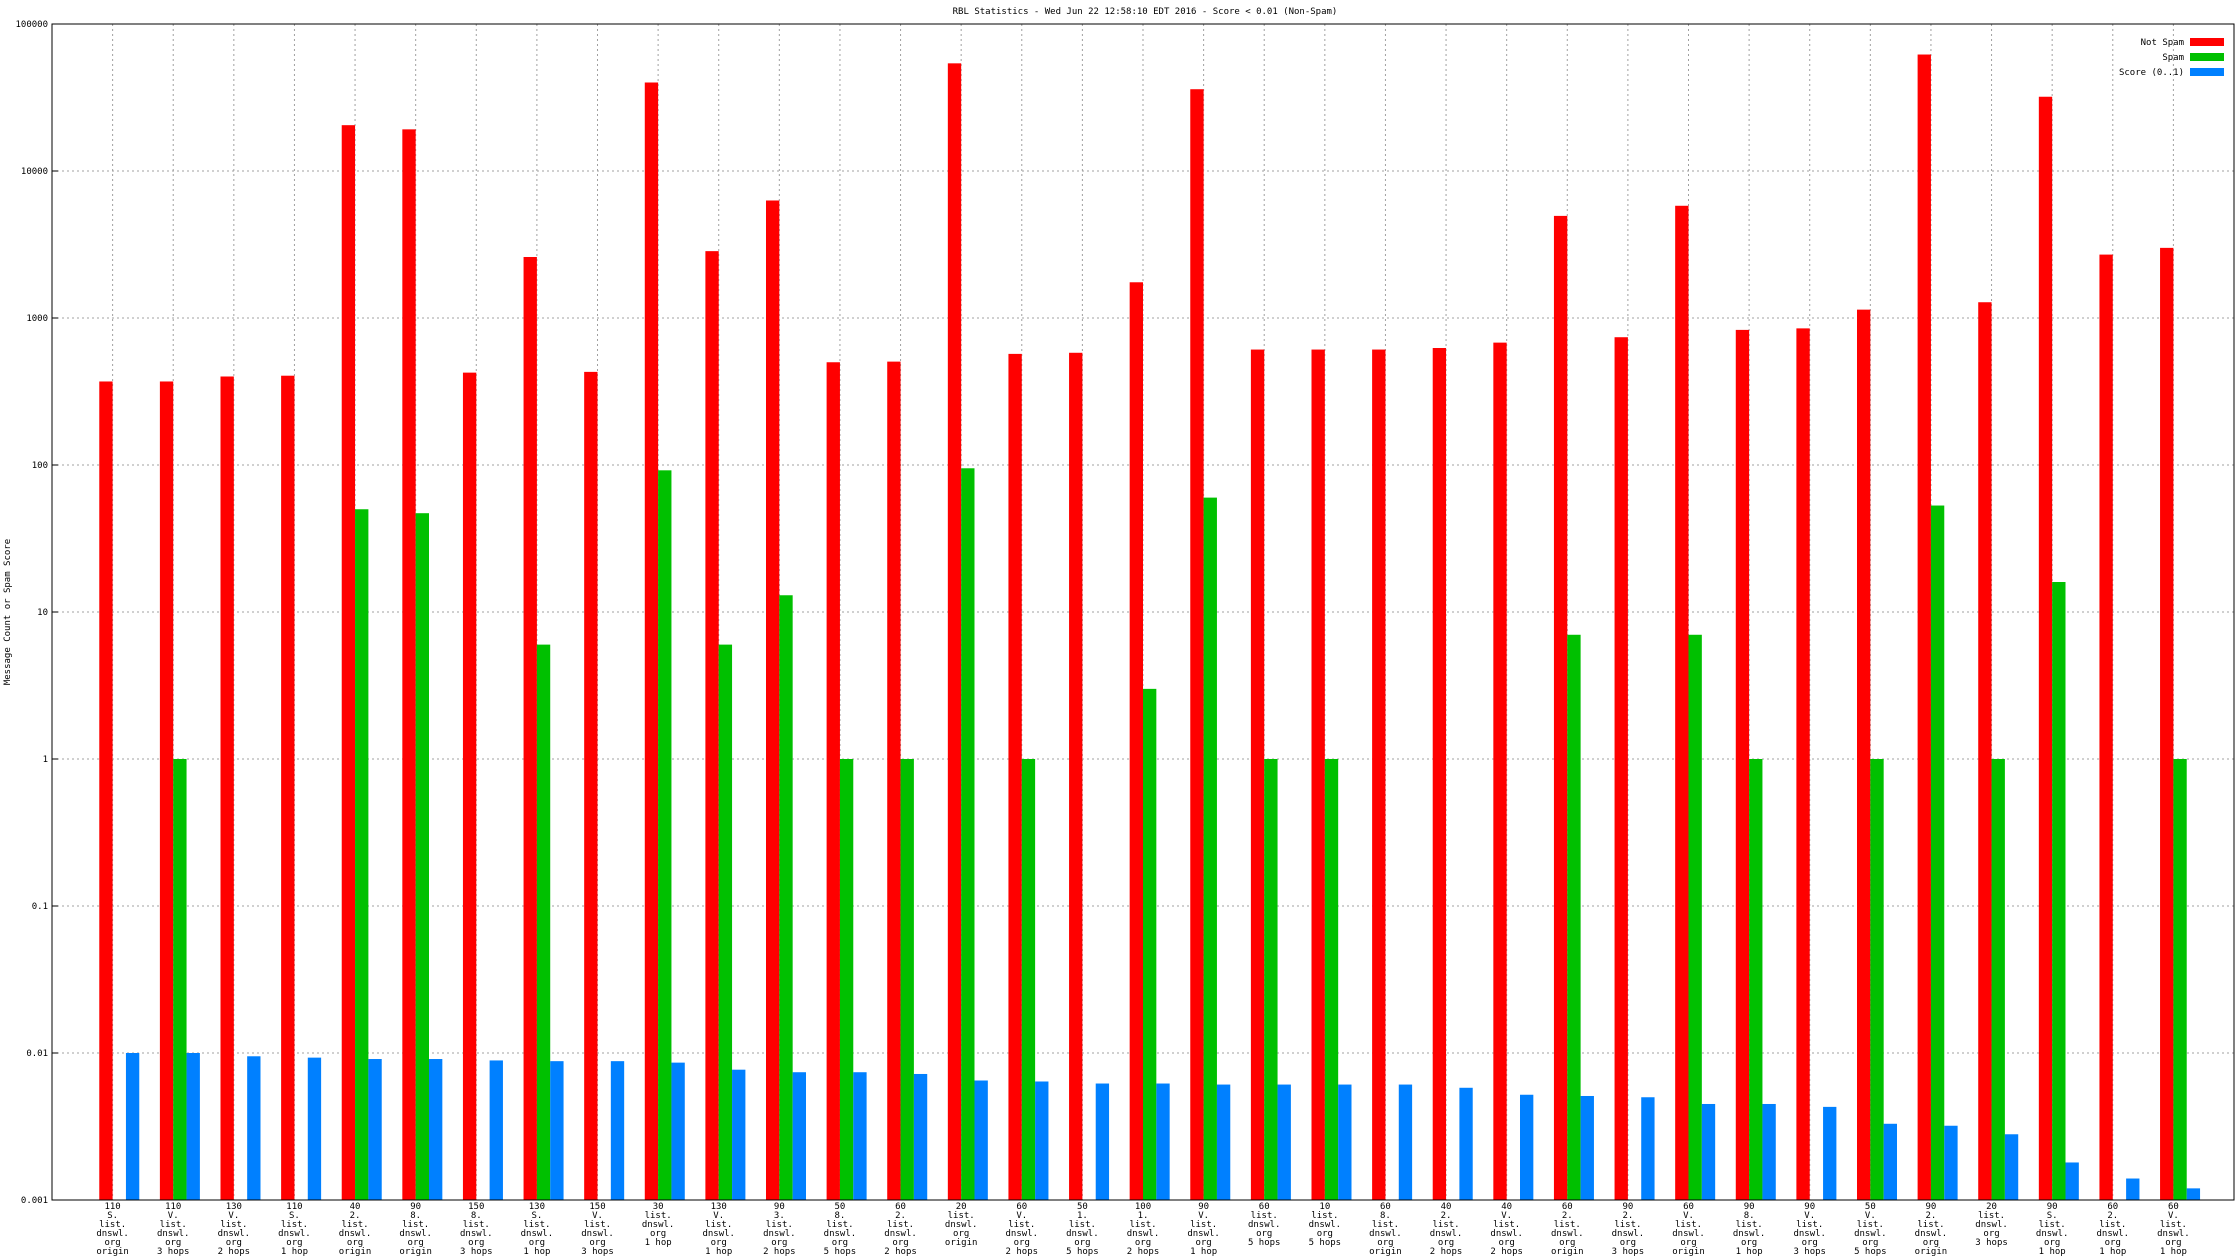  I want to click on x-tick-label: 2., so click(900, 1216).